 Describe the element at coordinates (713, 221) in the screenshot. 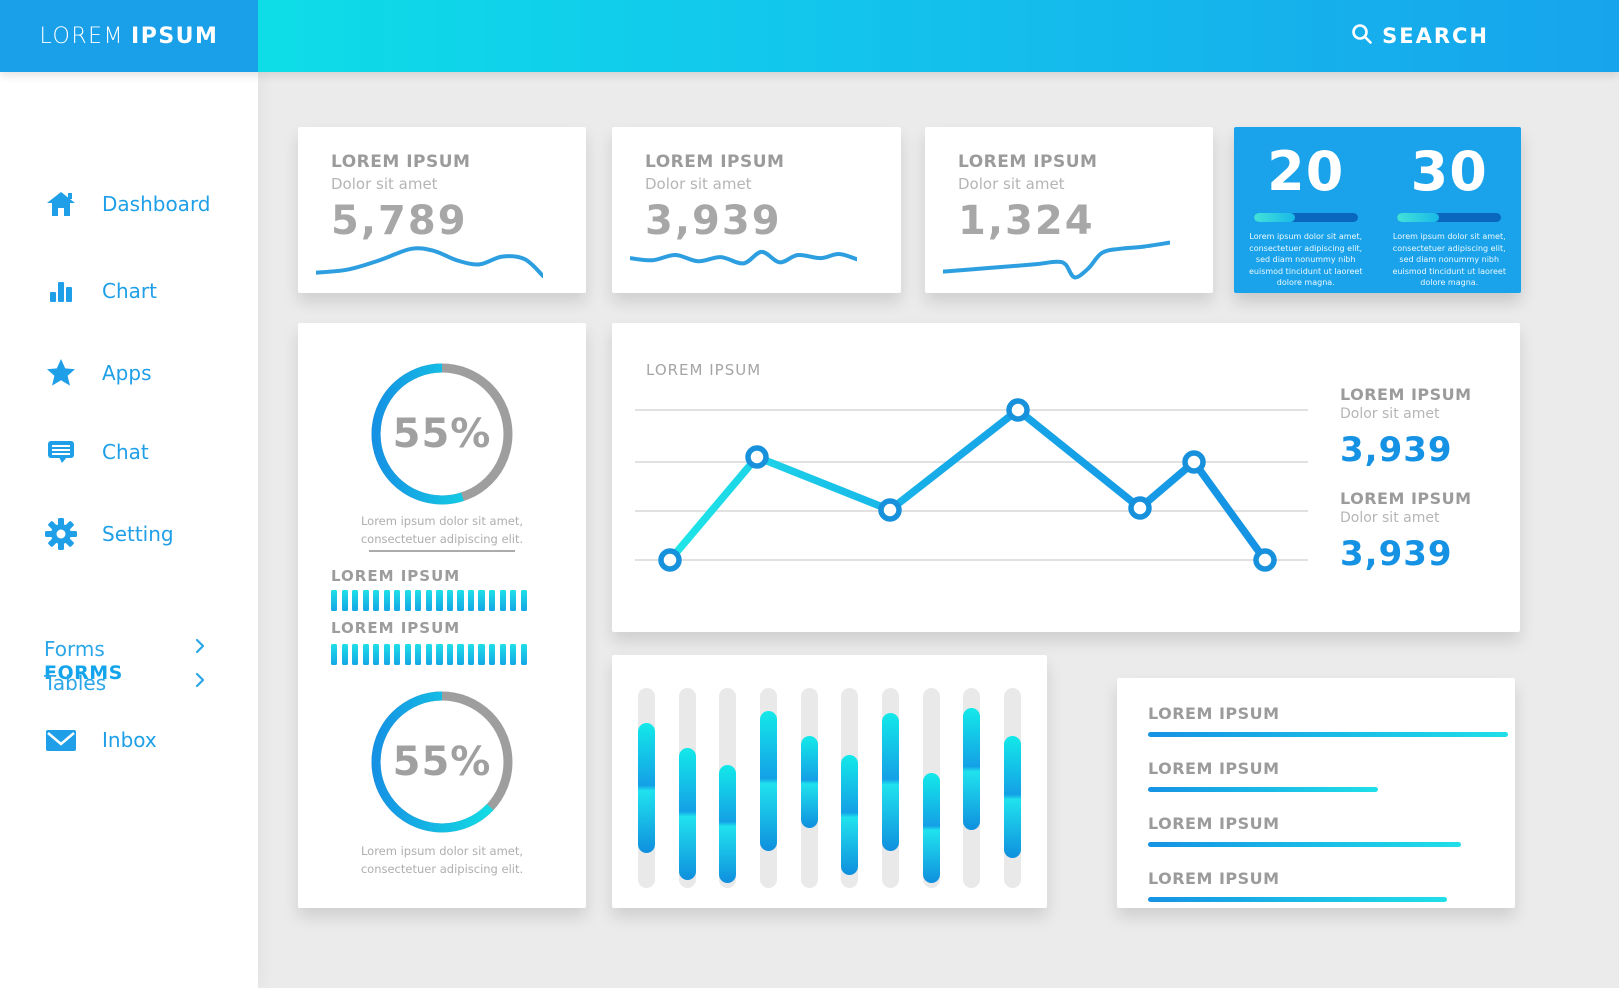

I see `stat-card-value: 3,939` at that location.